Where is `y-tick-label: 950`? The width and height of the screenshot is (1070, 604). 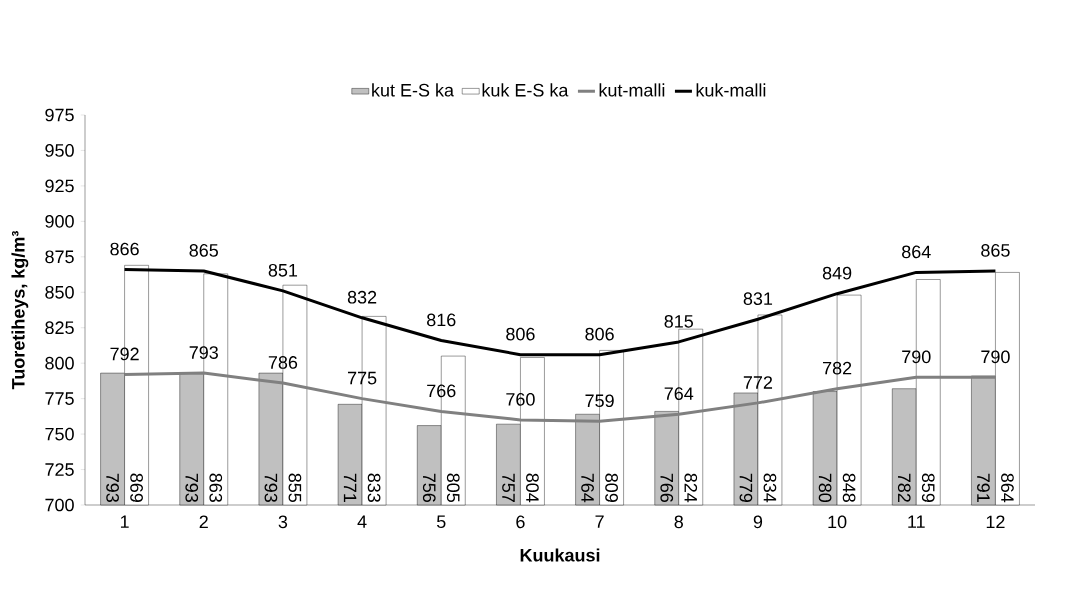
y-tick-label: 950 is located at coordinates (59, 150).